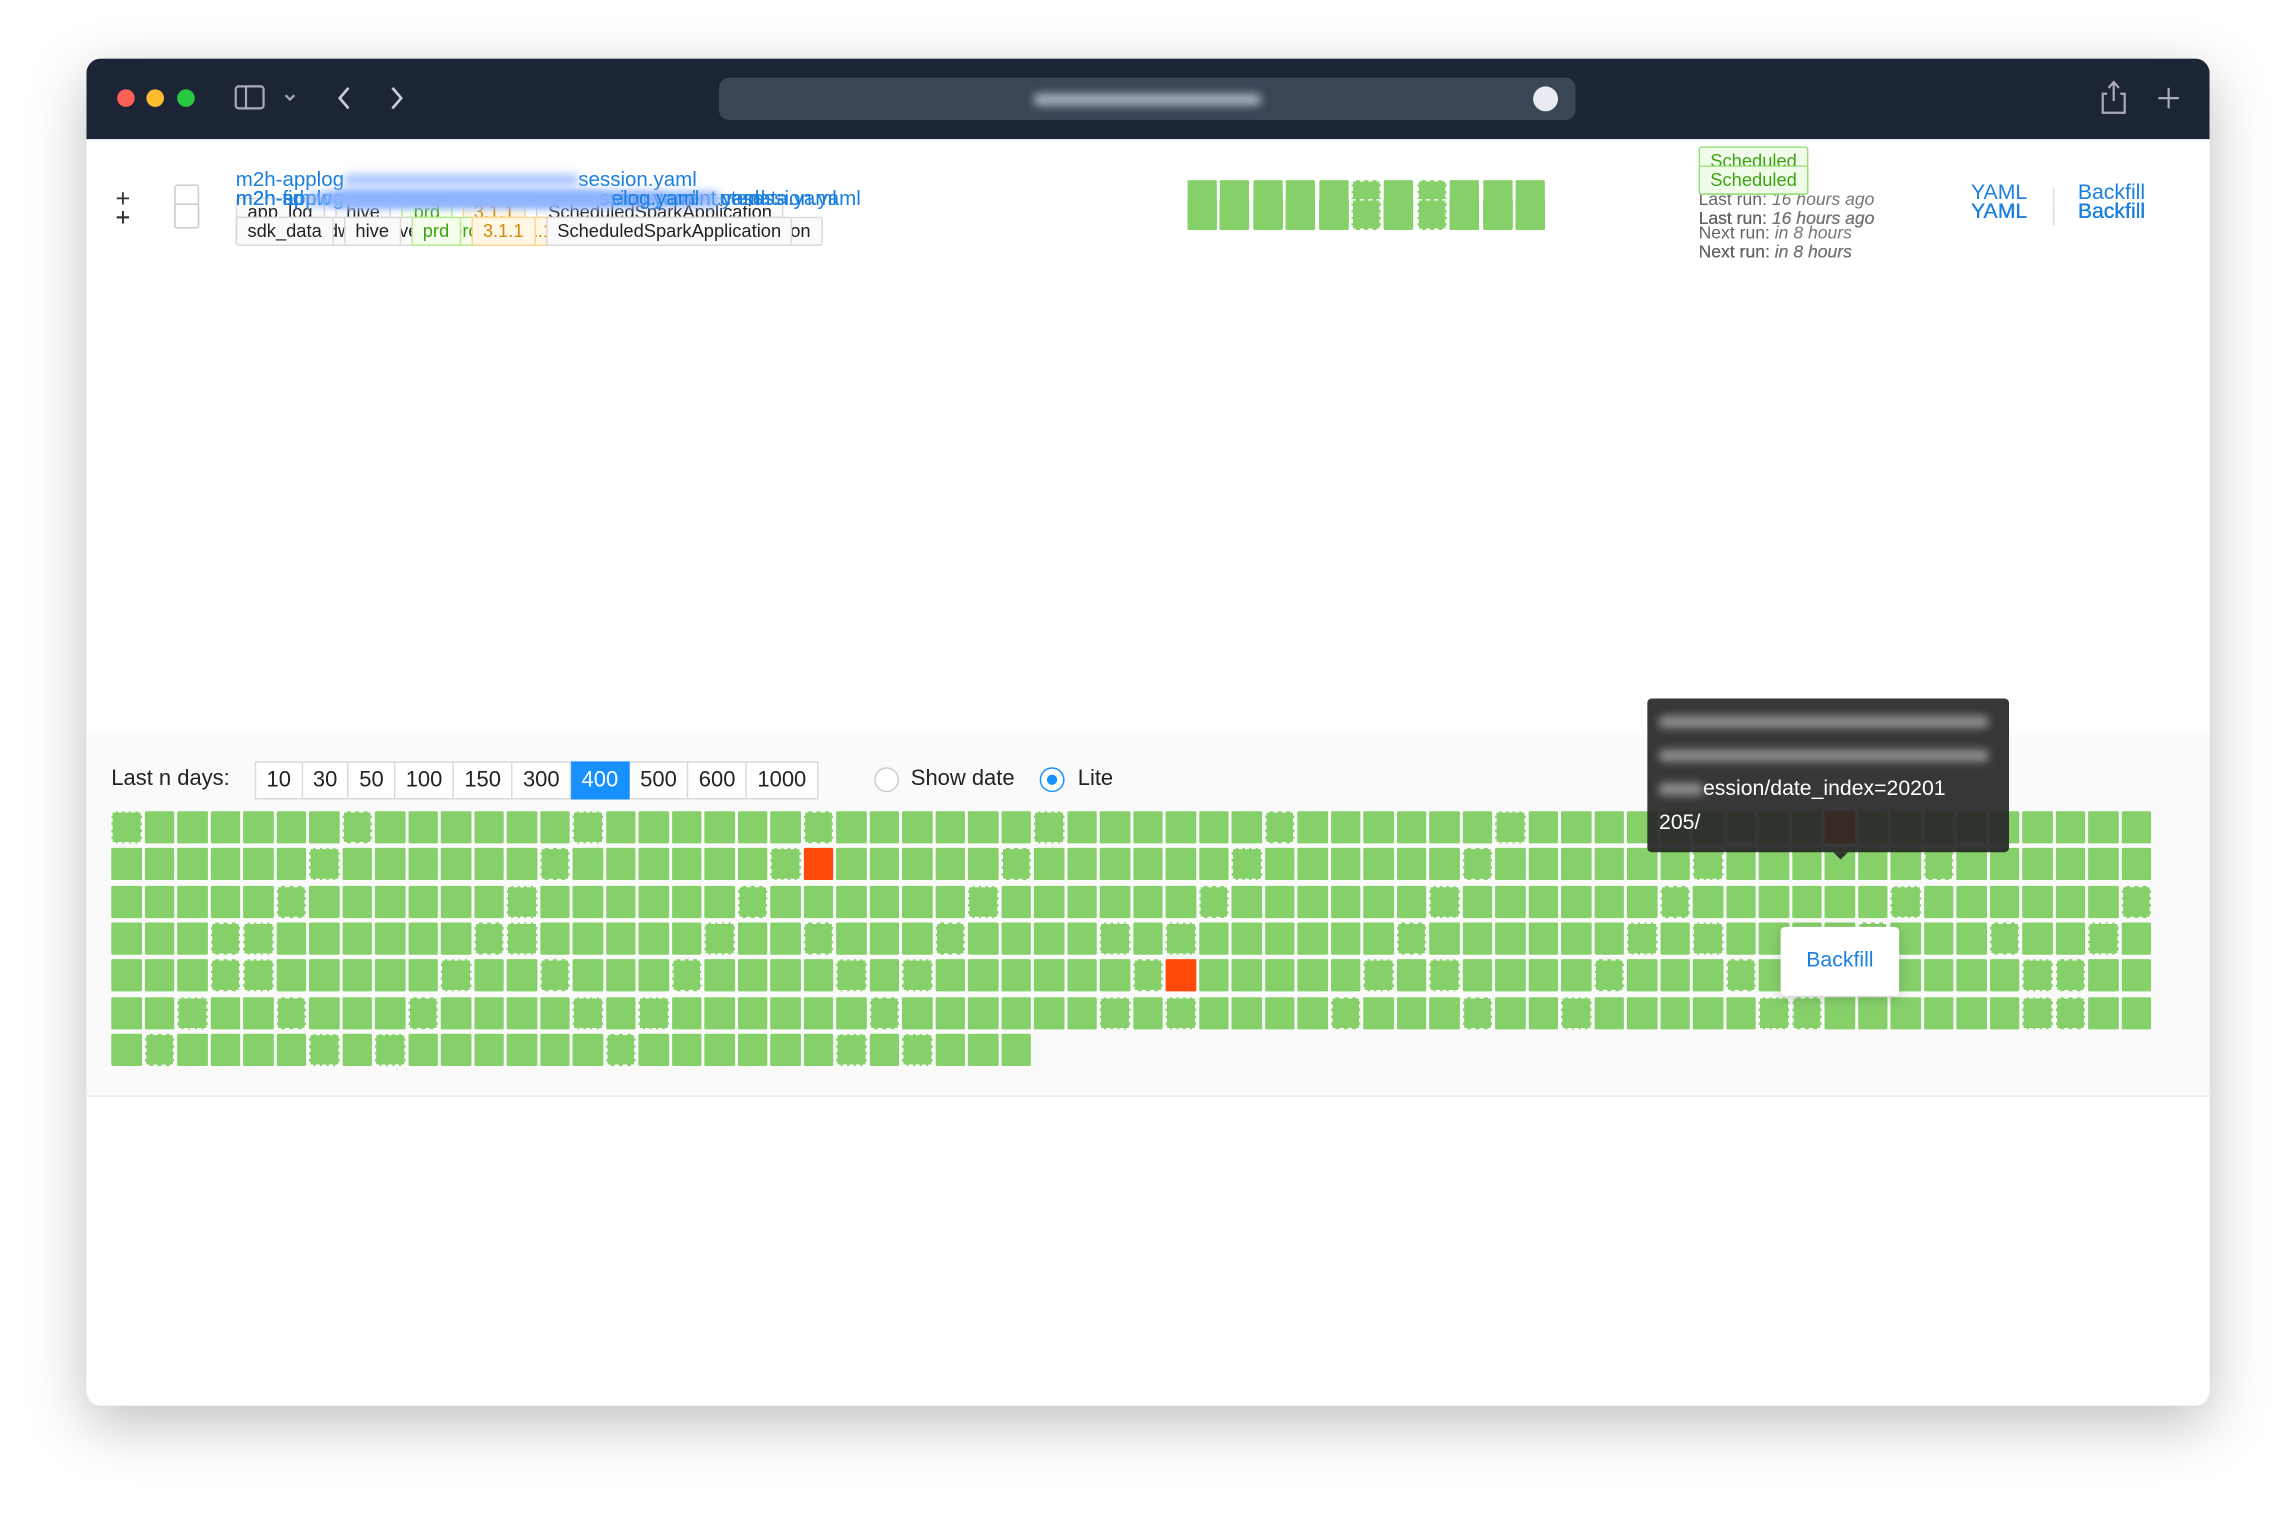  What do you see at coordinates (2144, 98) in the screenshot?
I see `toolbar-right` at bounding box center [2144, 98].